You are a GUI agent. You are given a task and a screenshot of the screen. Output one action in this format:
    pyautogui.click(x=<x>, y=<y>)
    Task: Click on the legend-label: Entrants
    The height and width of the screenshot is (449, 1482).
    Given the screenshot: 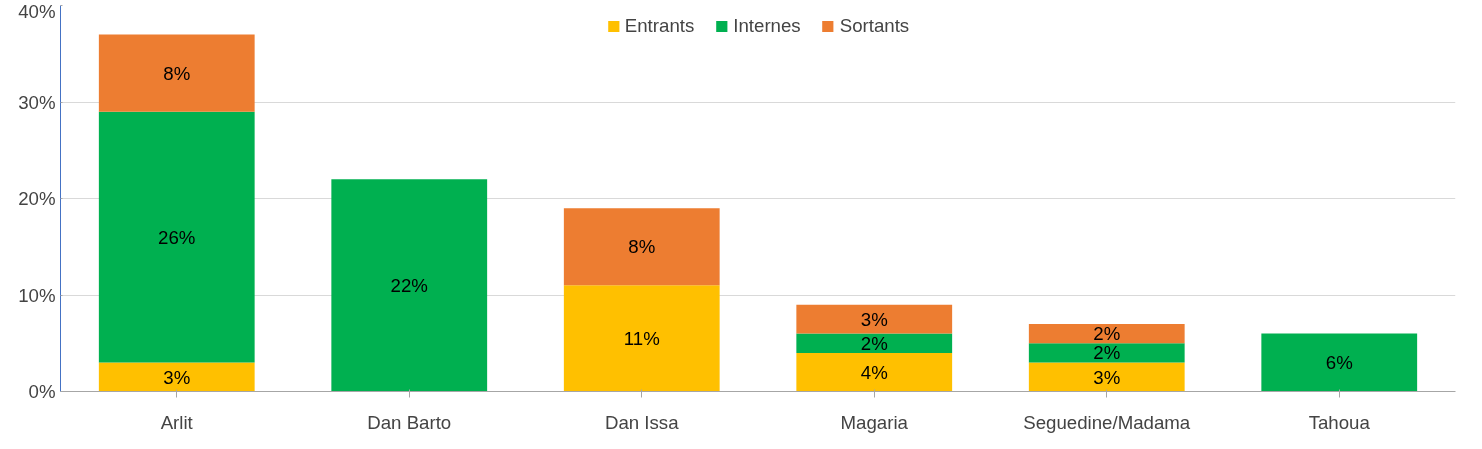 What is the action you would take?
    pyautogui.click(x=659, y=26)
    